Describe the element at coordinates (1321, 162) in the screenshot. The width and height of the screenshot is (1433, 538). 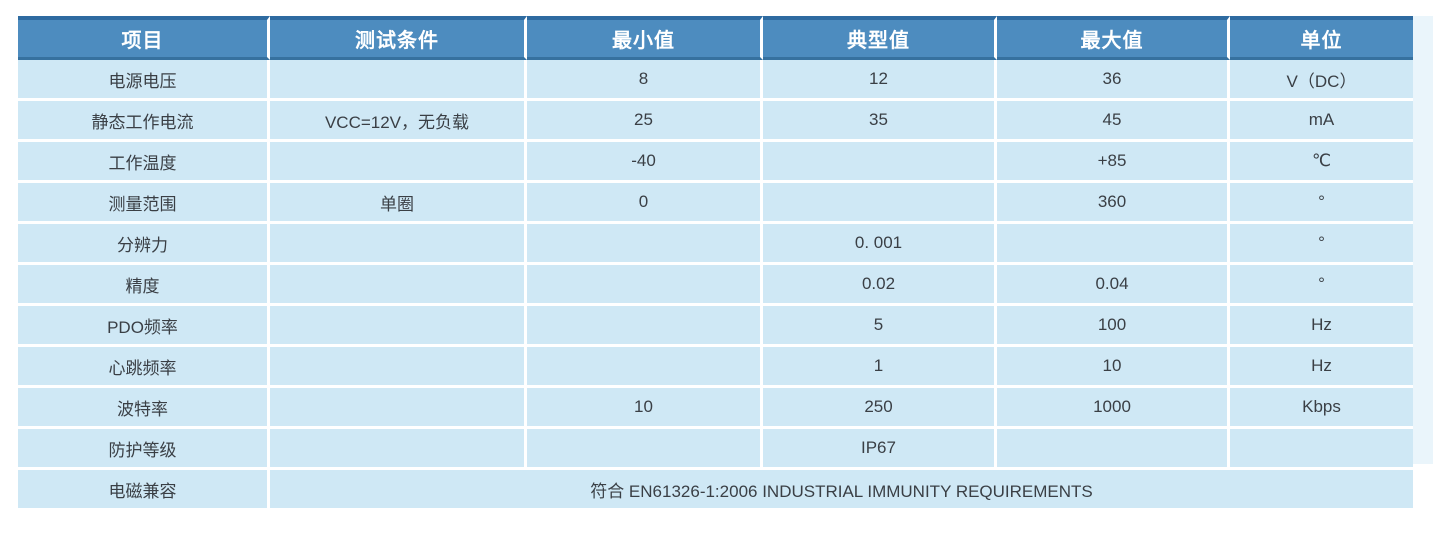
I see `cell-unit: ℃` at that location.